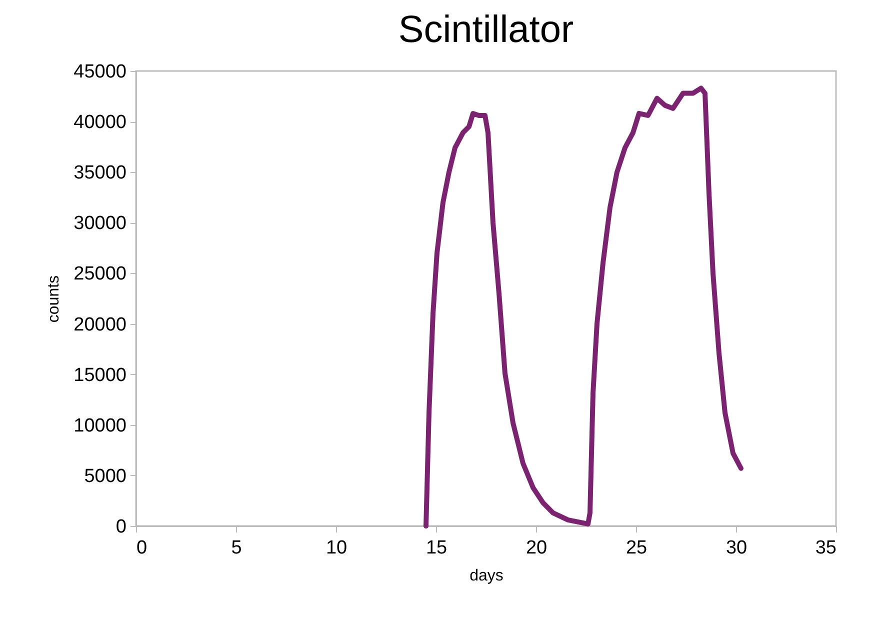 This screenshot has width=877, height=621. Describe the element at coordinates (121, 527) in the screenshot. I see `y-tick-label: 0` at that location.